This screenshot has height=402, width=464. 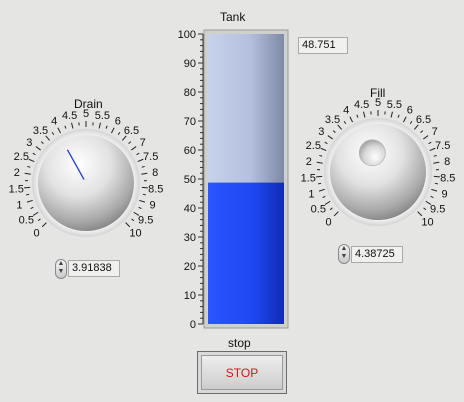 I want to click on tank-scale: 0 10 20 30 40 50 60 70 80 90 100, so click(x=191, y=180).